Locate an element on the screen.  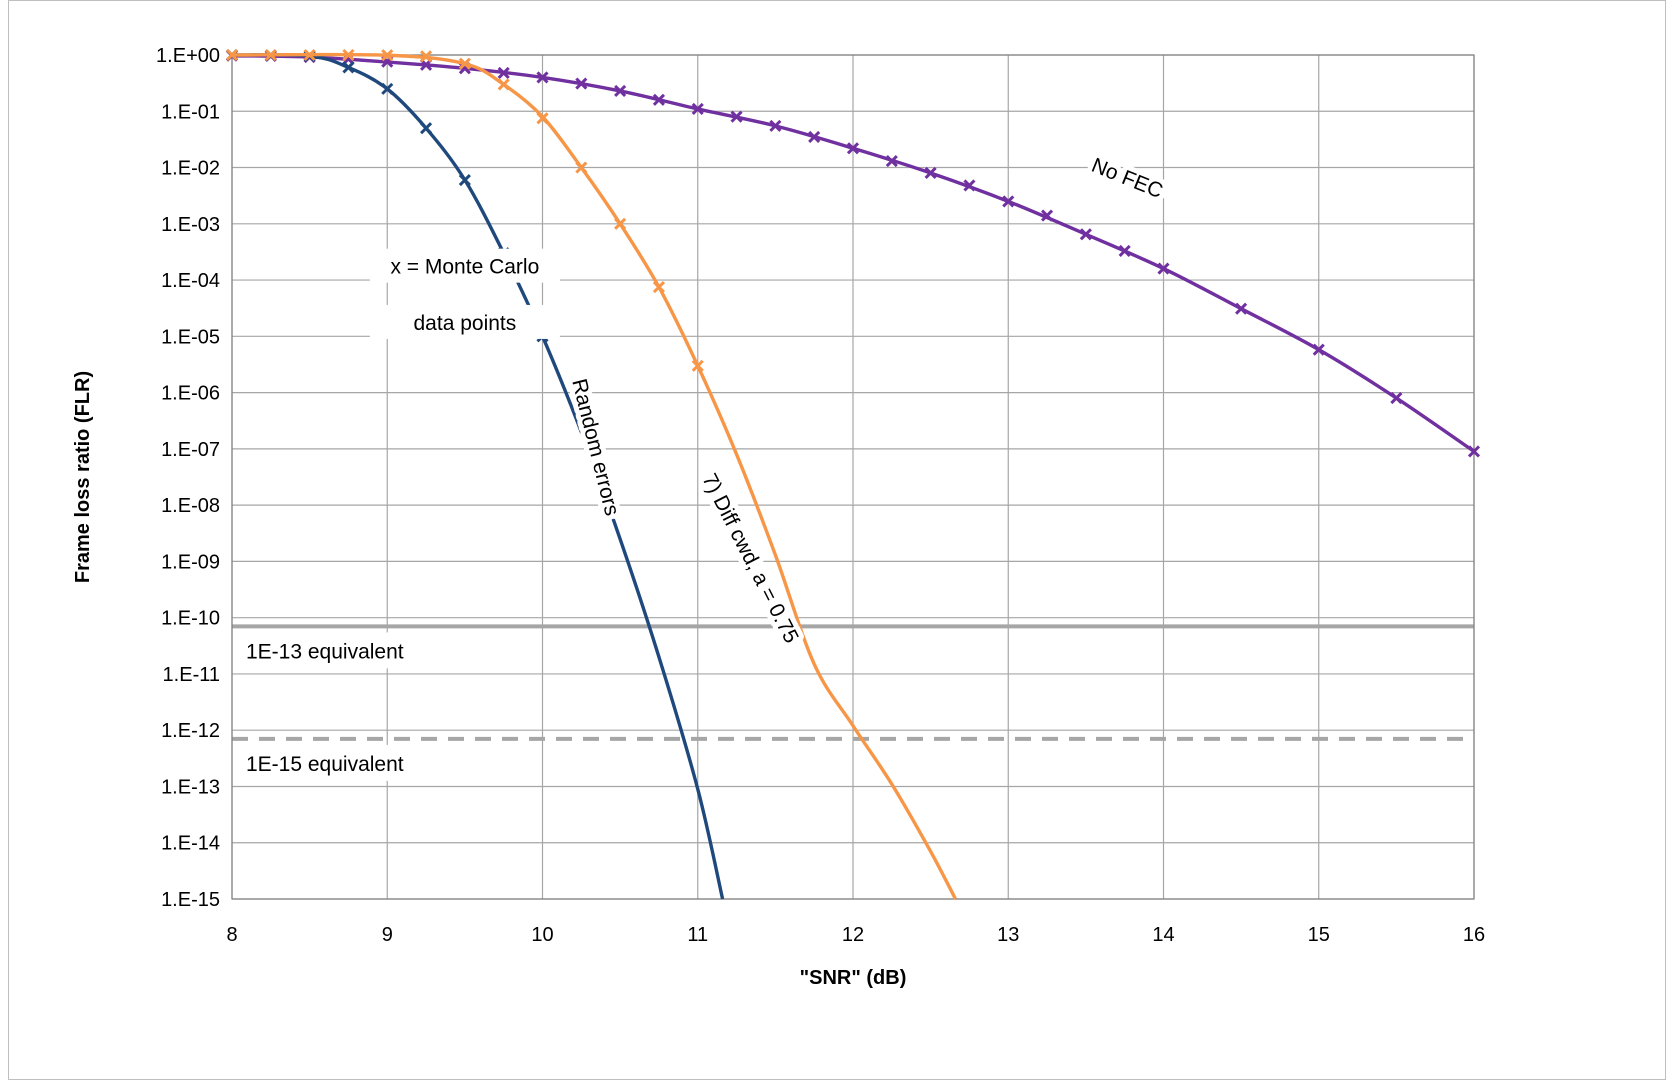
y-tick-label: 1.E-01 is located at coordinates (190, 112).